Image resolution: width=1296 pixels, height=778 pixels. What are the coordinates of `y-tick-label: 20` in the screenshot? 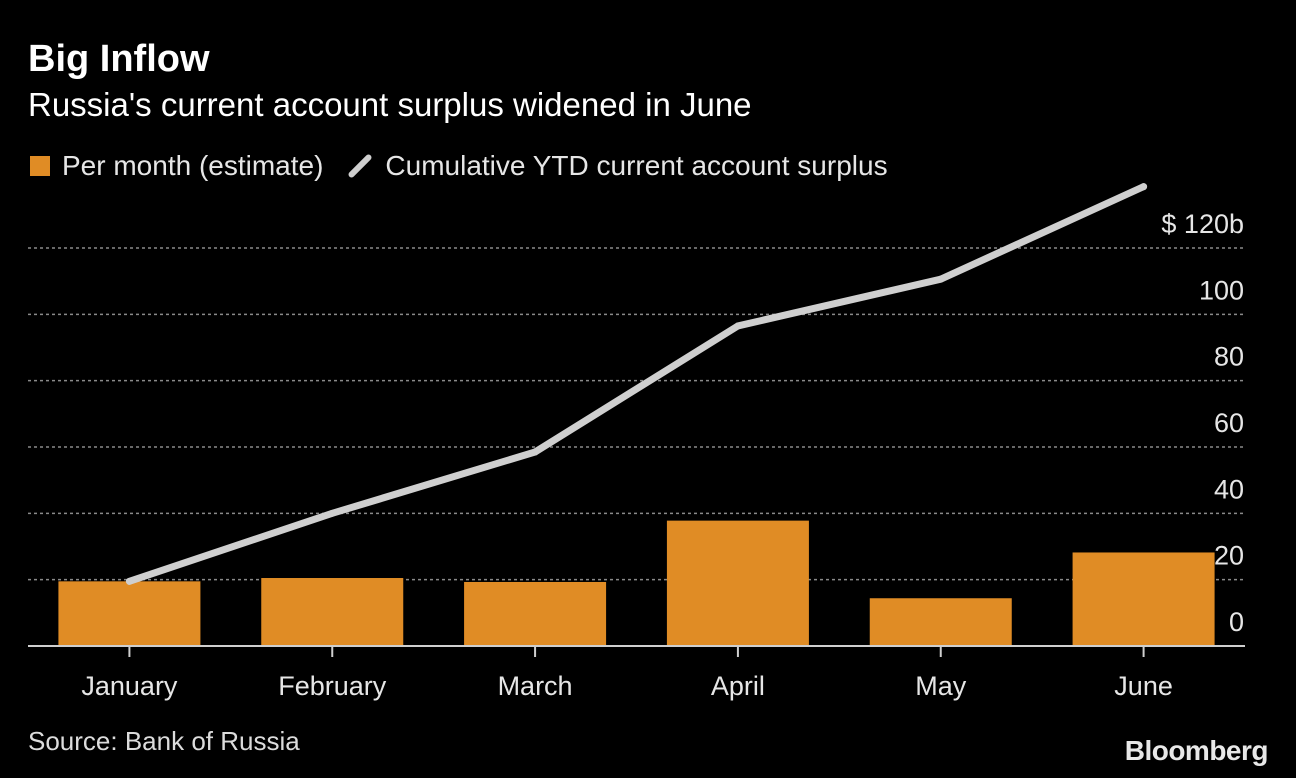 It's located at (1229, 556).